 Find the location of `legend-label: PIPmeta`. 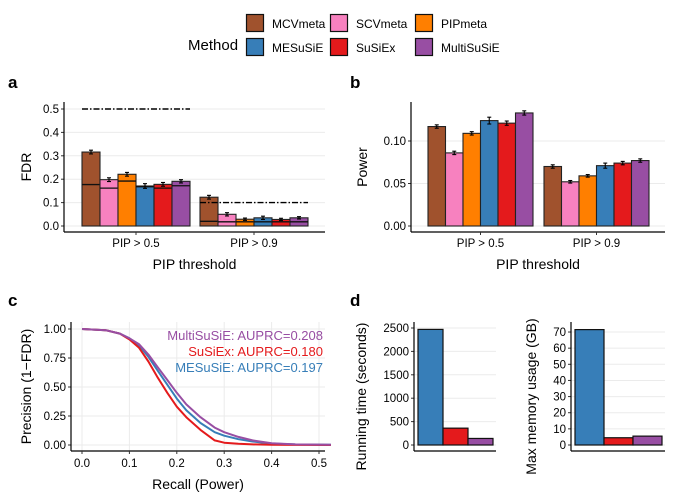

legend-label: PIPmeta is located at coordinates (464, 24).